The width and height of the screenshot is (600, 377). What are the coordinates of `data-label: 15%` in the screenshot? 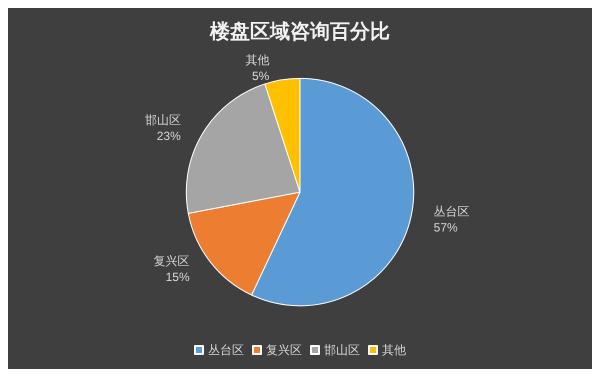 It's located at (178, 277).